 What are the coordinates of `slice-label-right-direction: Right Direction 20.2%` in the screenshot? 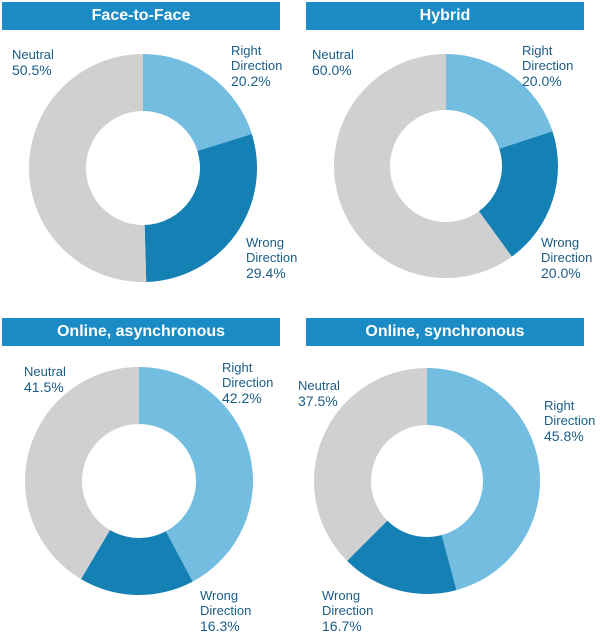 It's located at (256, 66).